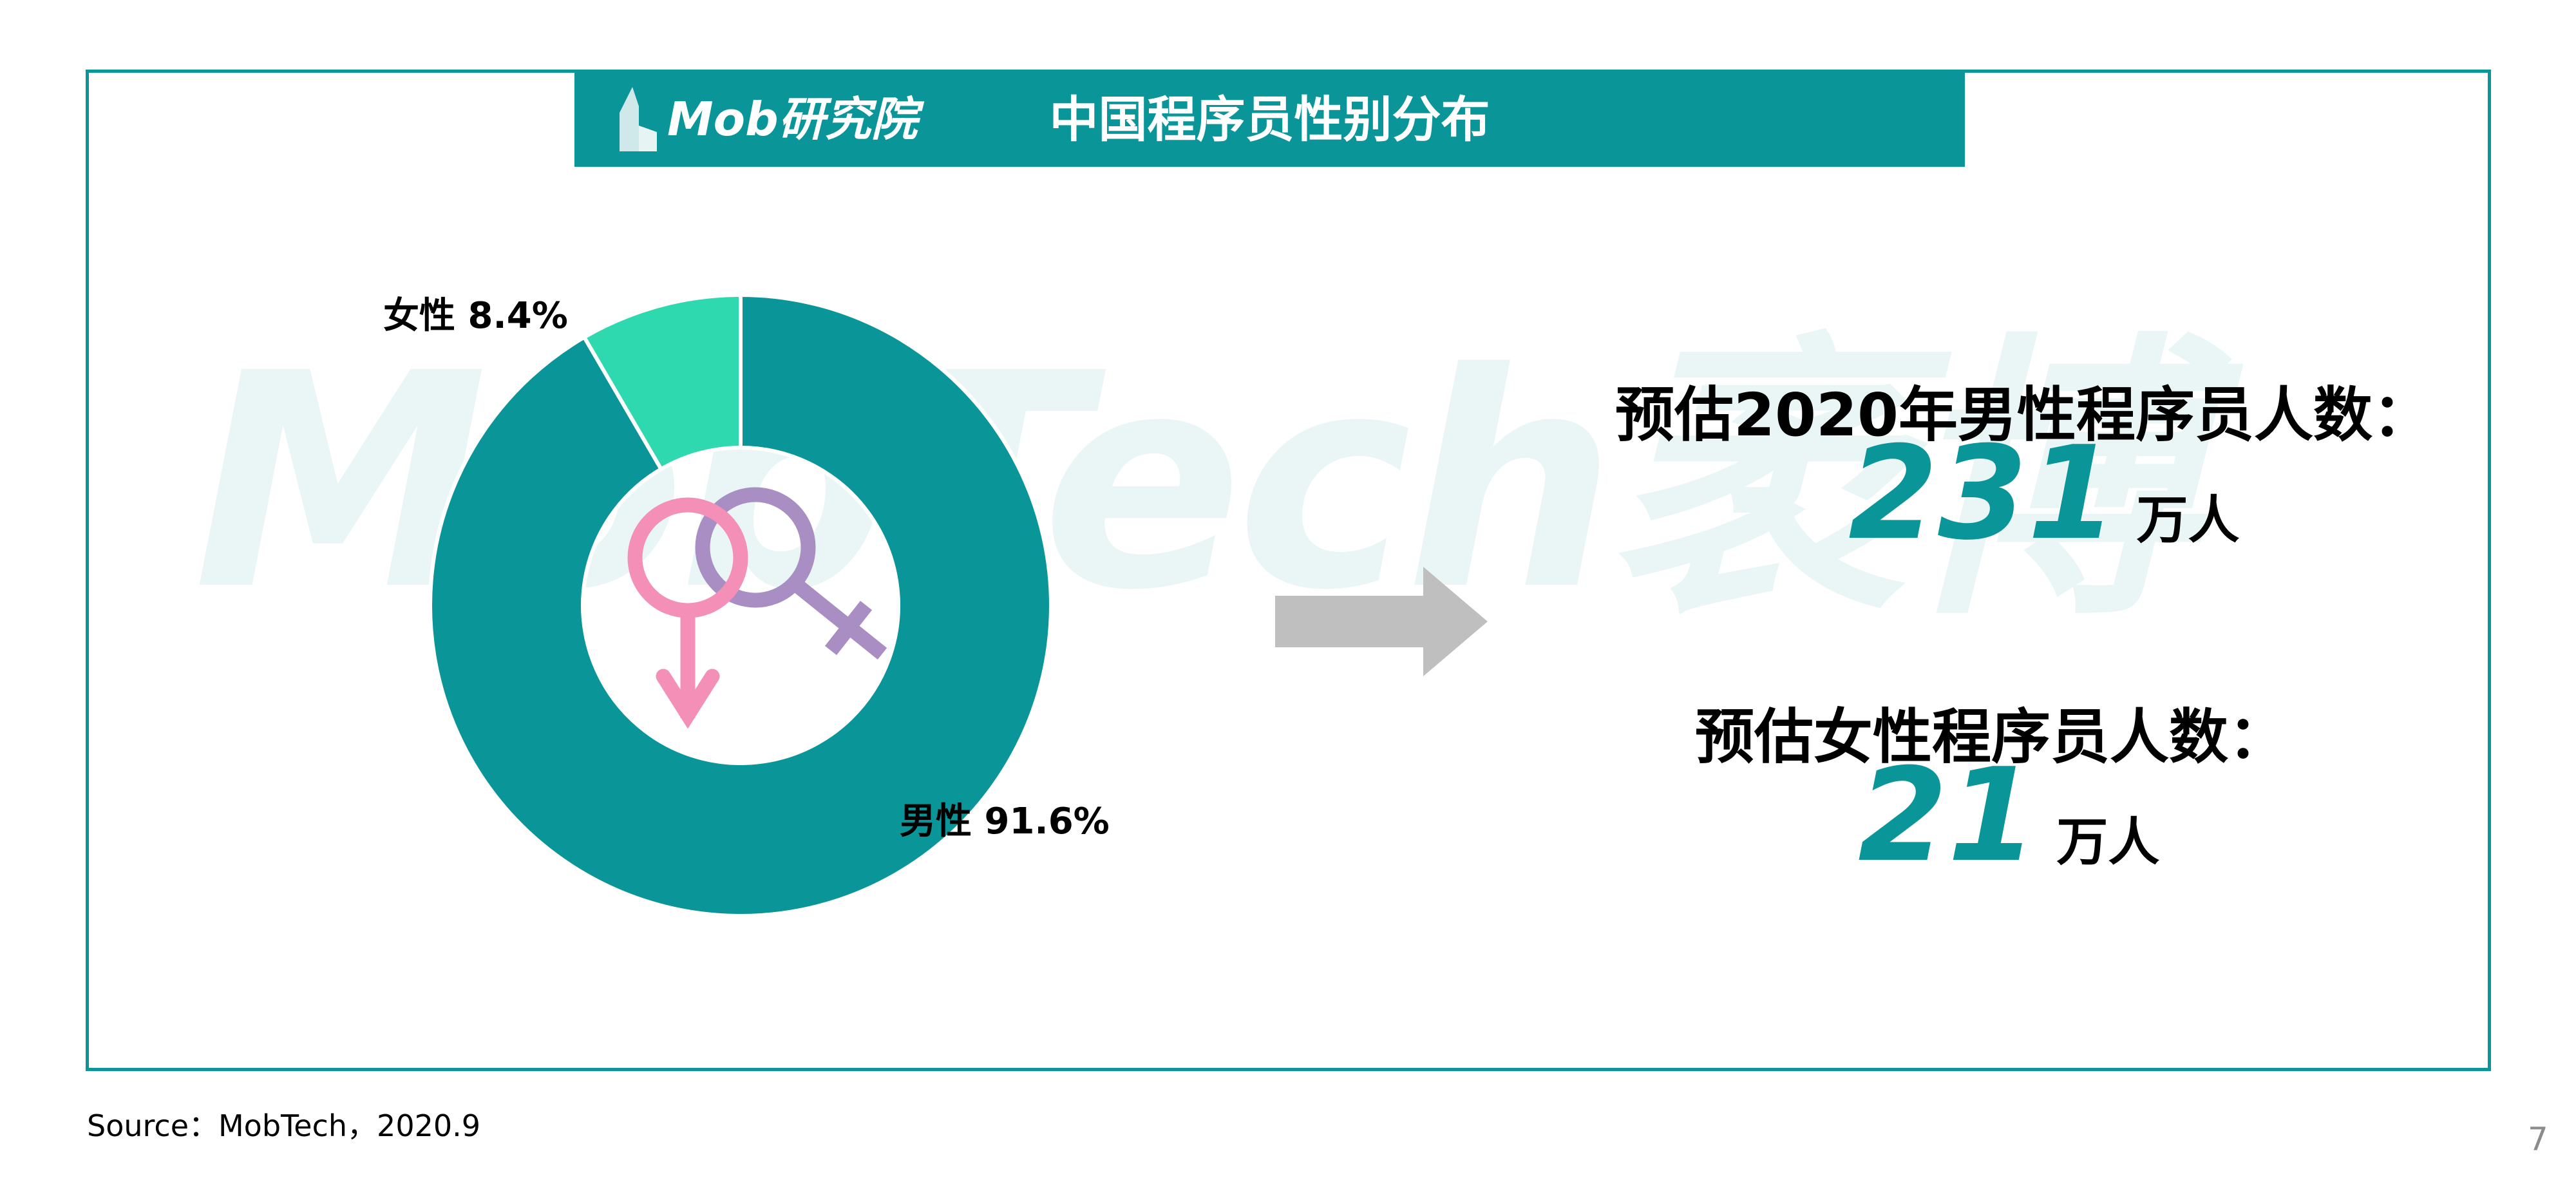 This screenshot has width=2576, height=1187. Describe the element at coordinates (476, 316) in the screenshot. I see `female-slice-label: 女性 8.4%` at that location.